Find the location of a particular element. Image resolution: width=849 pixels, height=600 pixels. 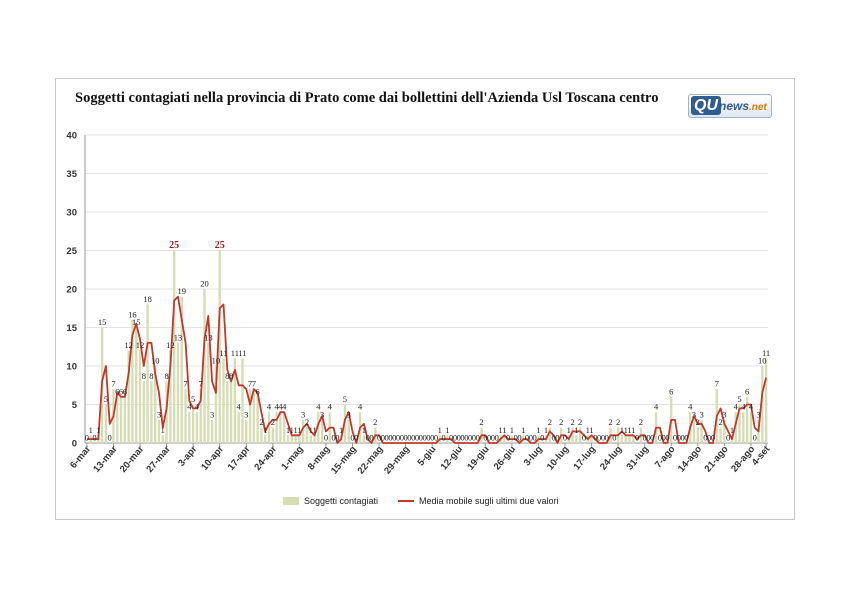

logo-brand: QU is located at coordinates (706, 105).